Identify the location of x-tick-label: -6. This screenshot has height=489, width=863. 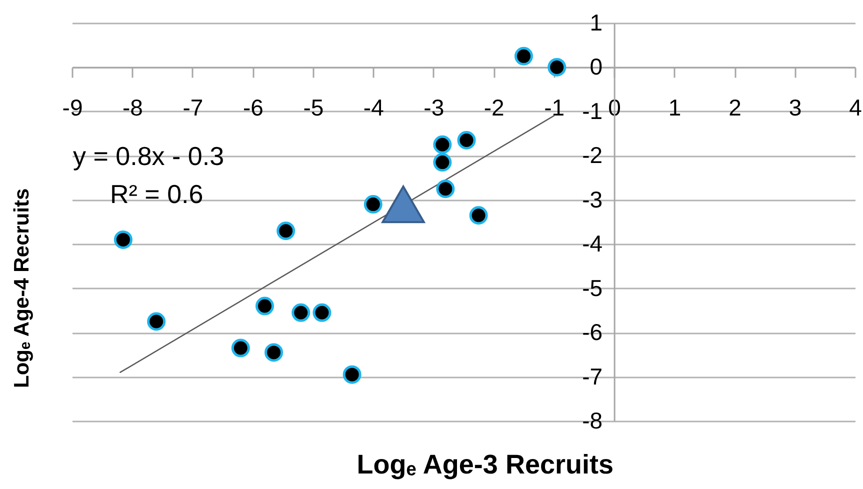
(253, 107).